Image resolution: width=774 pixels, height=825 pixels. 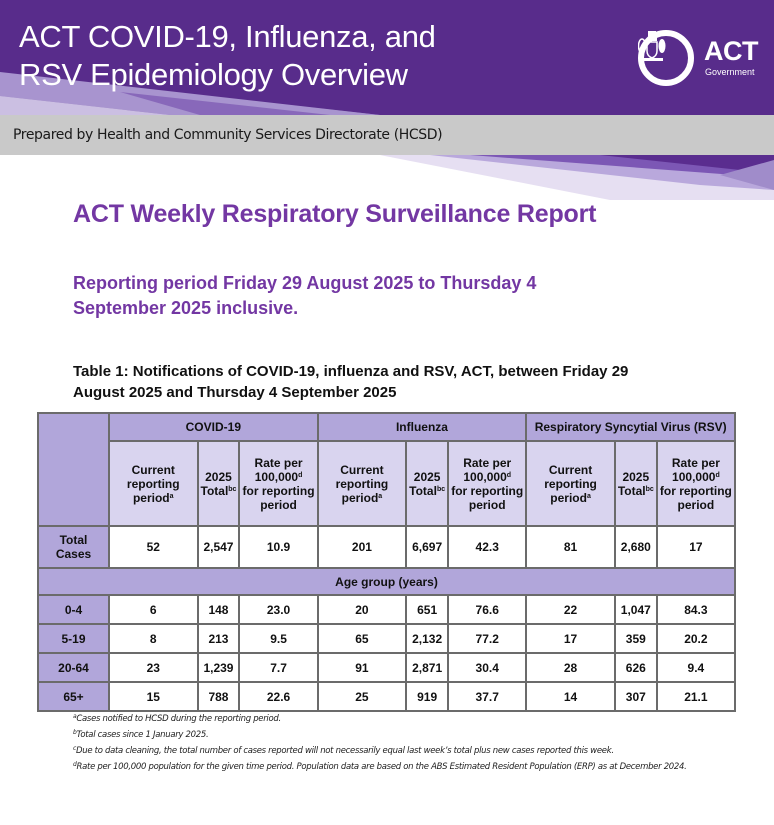 What do you see at coordinates (362, 696) in the screenshot?
I see `table-cell: 25` at bounding box center [362, 696].